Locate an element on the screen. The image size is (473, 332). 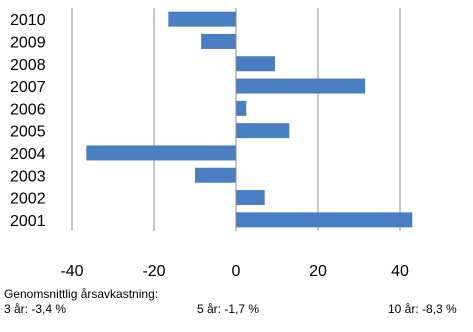
bar-2002 is located at coordinates (250, 198).